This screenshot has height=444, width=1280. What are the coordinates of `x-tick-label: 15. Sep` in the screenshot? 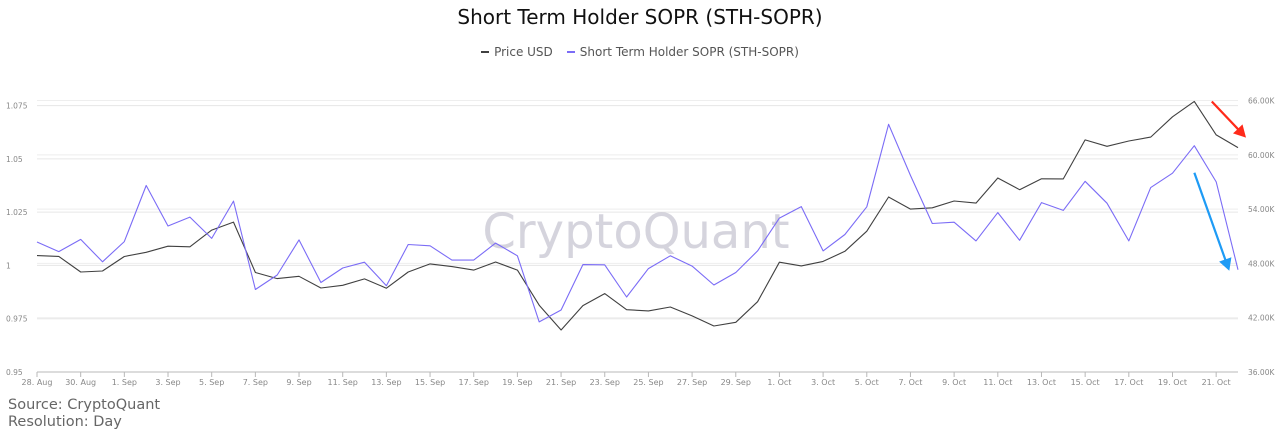 It's located at (430, 382).